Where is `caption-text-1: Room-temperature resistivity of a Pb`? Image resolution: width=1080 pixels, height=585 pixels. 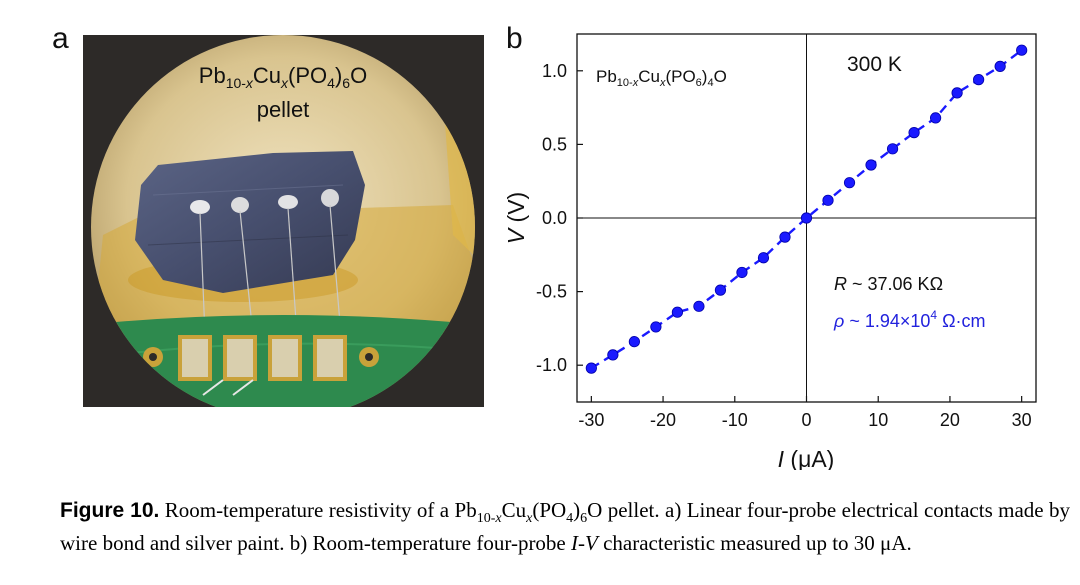 caption-text-1: Room-temperature resistivity of a Pb is located at coordinates (318, 510).